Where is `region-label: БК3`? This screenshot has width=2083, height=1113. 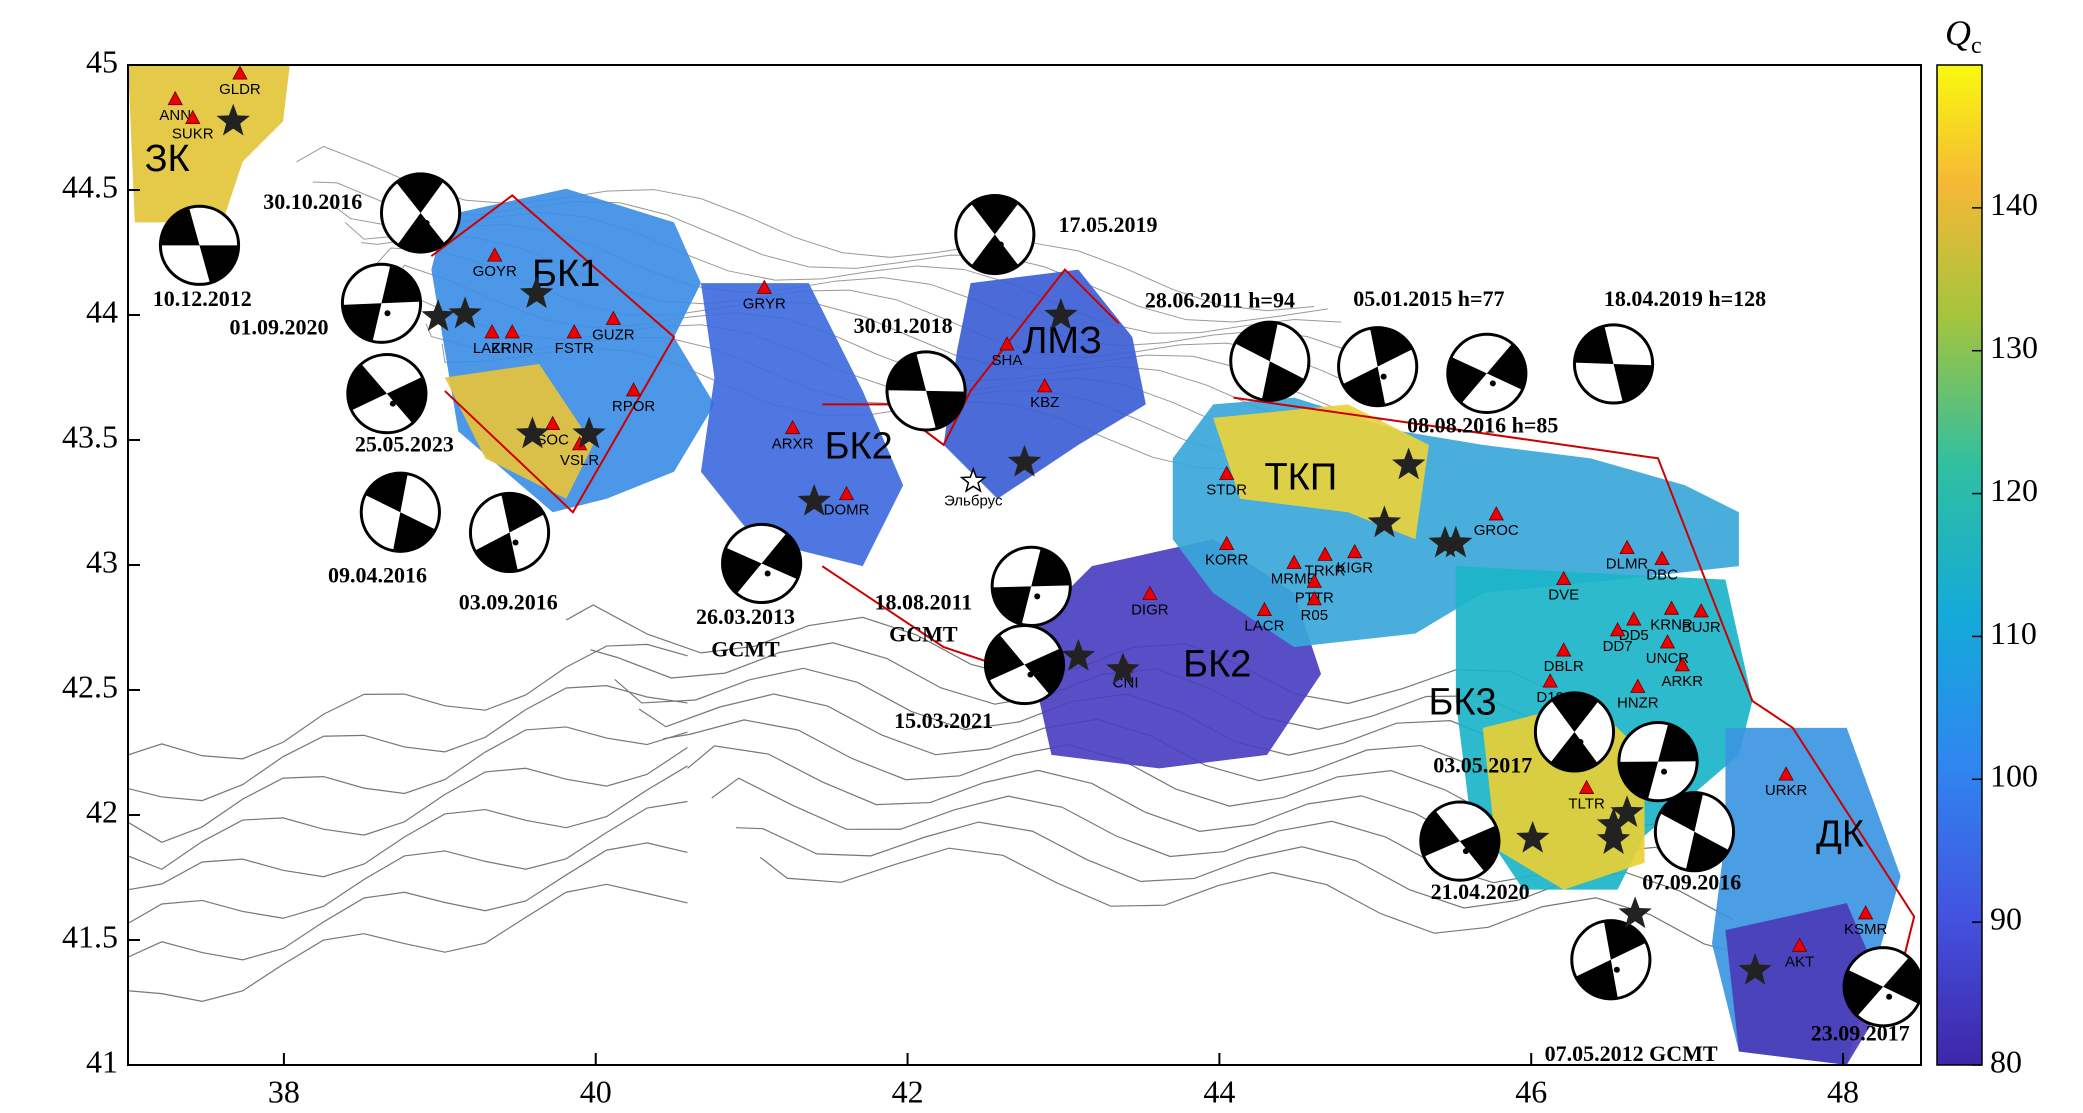 region-label: БК3 is located at coordinates (1462, 702).